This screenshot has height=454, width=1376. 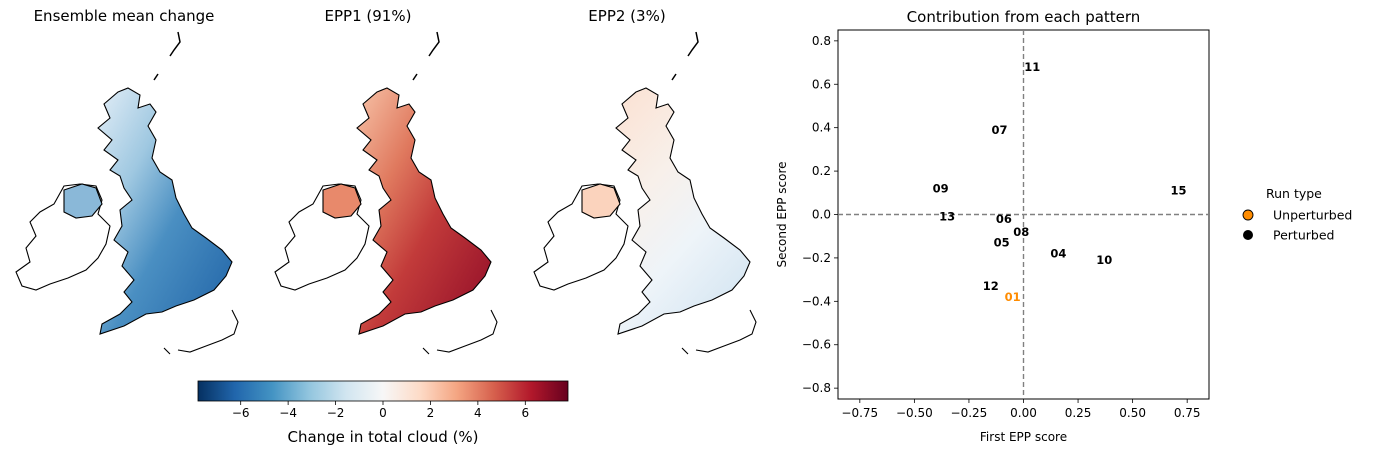 I want to click on legend: Run type Unperturbed Perturbed, so click(x=1297, y=214).